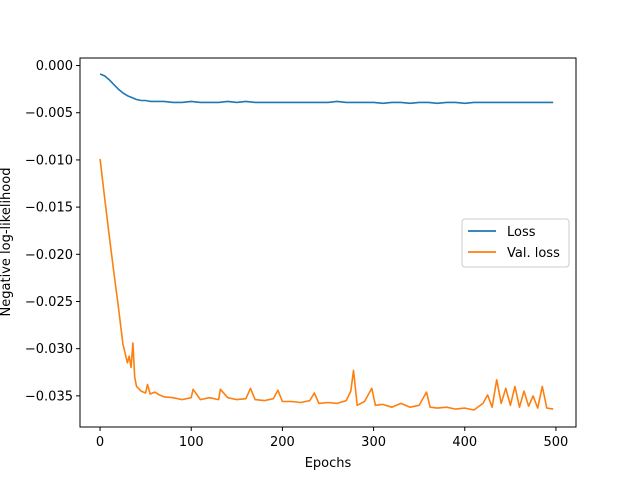 The height and width of the screenshot is (480, 640). Describe the element at coordinates (373, 442) in the screenshot. I see `x-tick-label: 300` at that location.